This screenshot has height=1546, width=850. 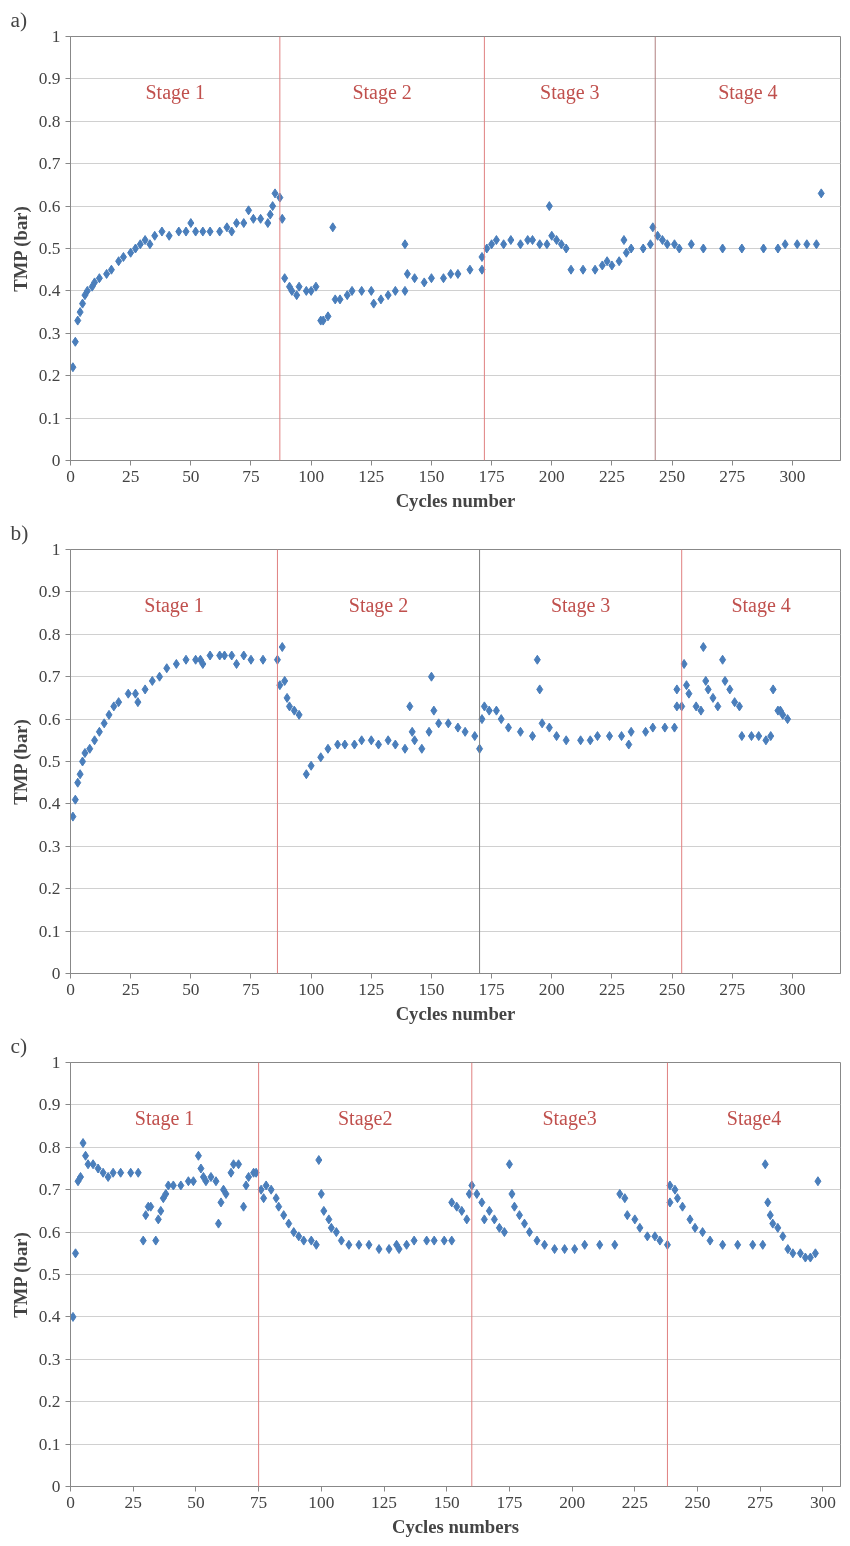 What do you see at coordinates (365, 1118) in the screenshot?
I see `annotation: Stage2` at bounding box center [365, 1118].